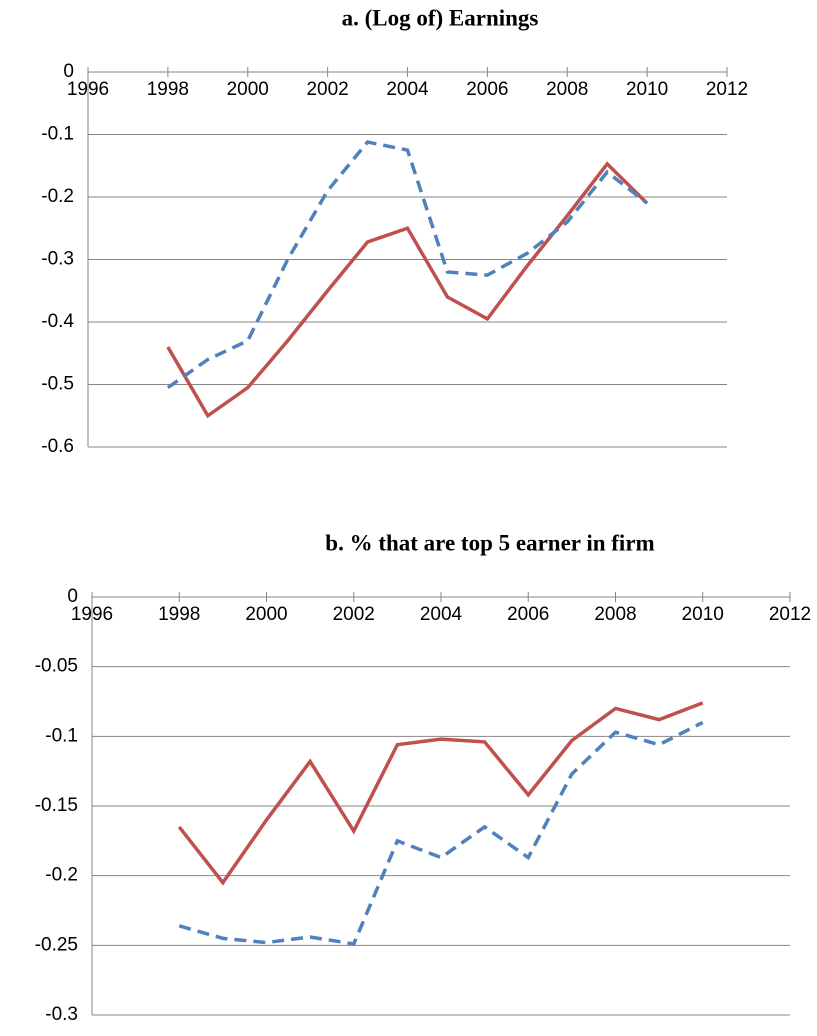  I want to click on chart-title: b. % that are top 5 earner in firm, so click(489, 542).